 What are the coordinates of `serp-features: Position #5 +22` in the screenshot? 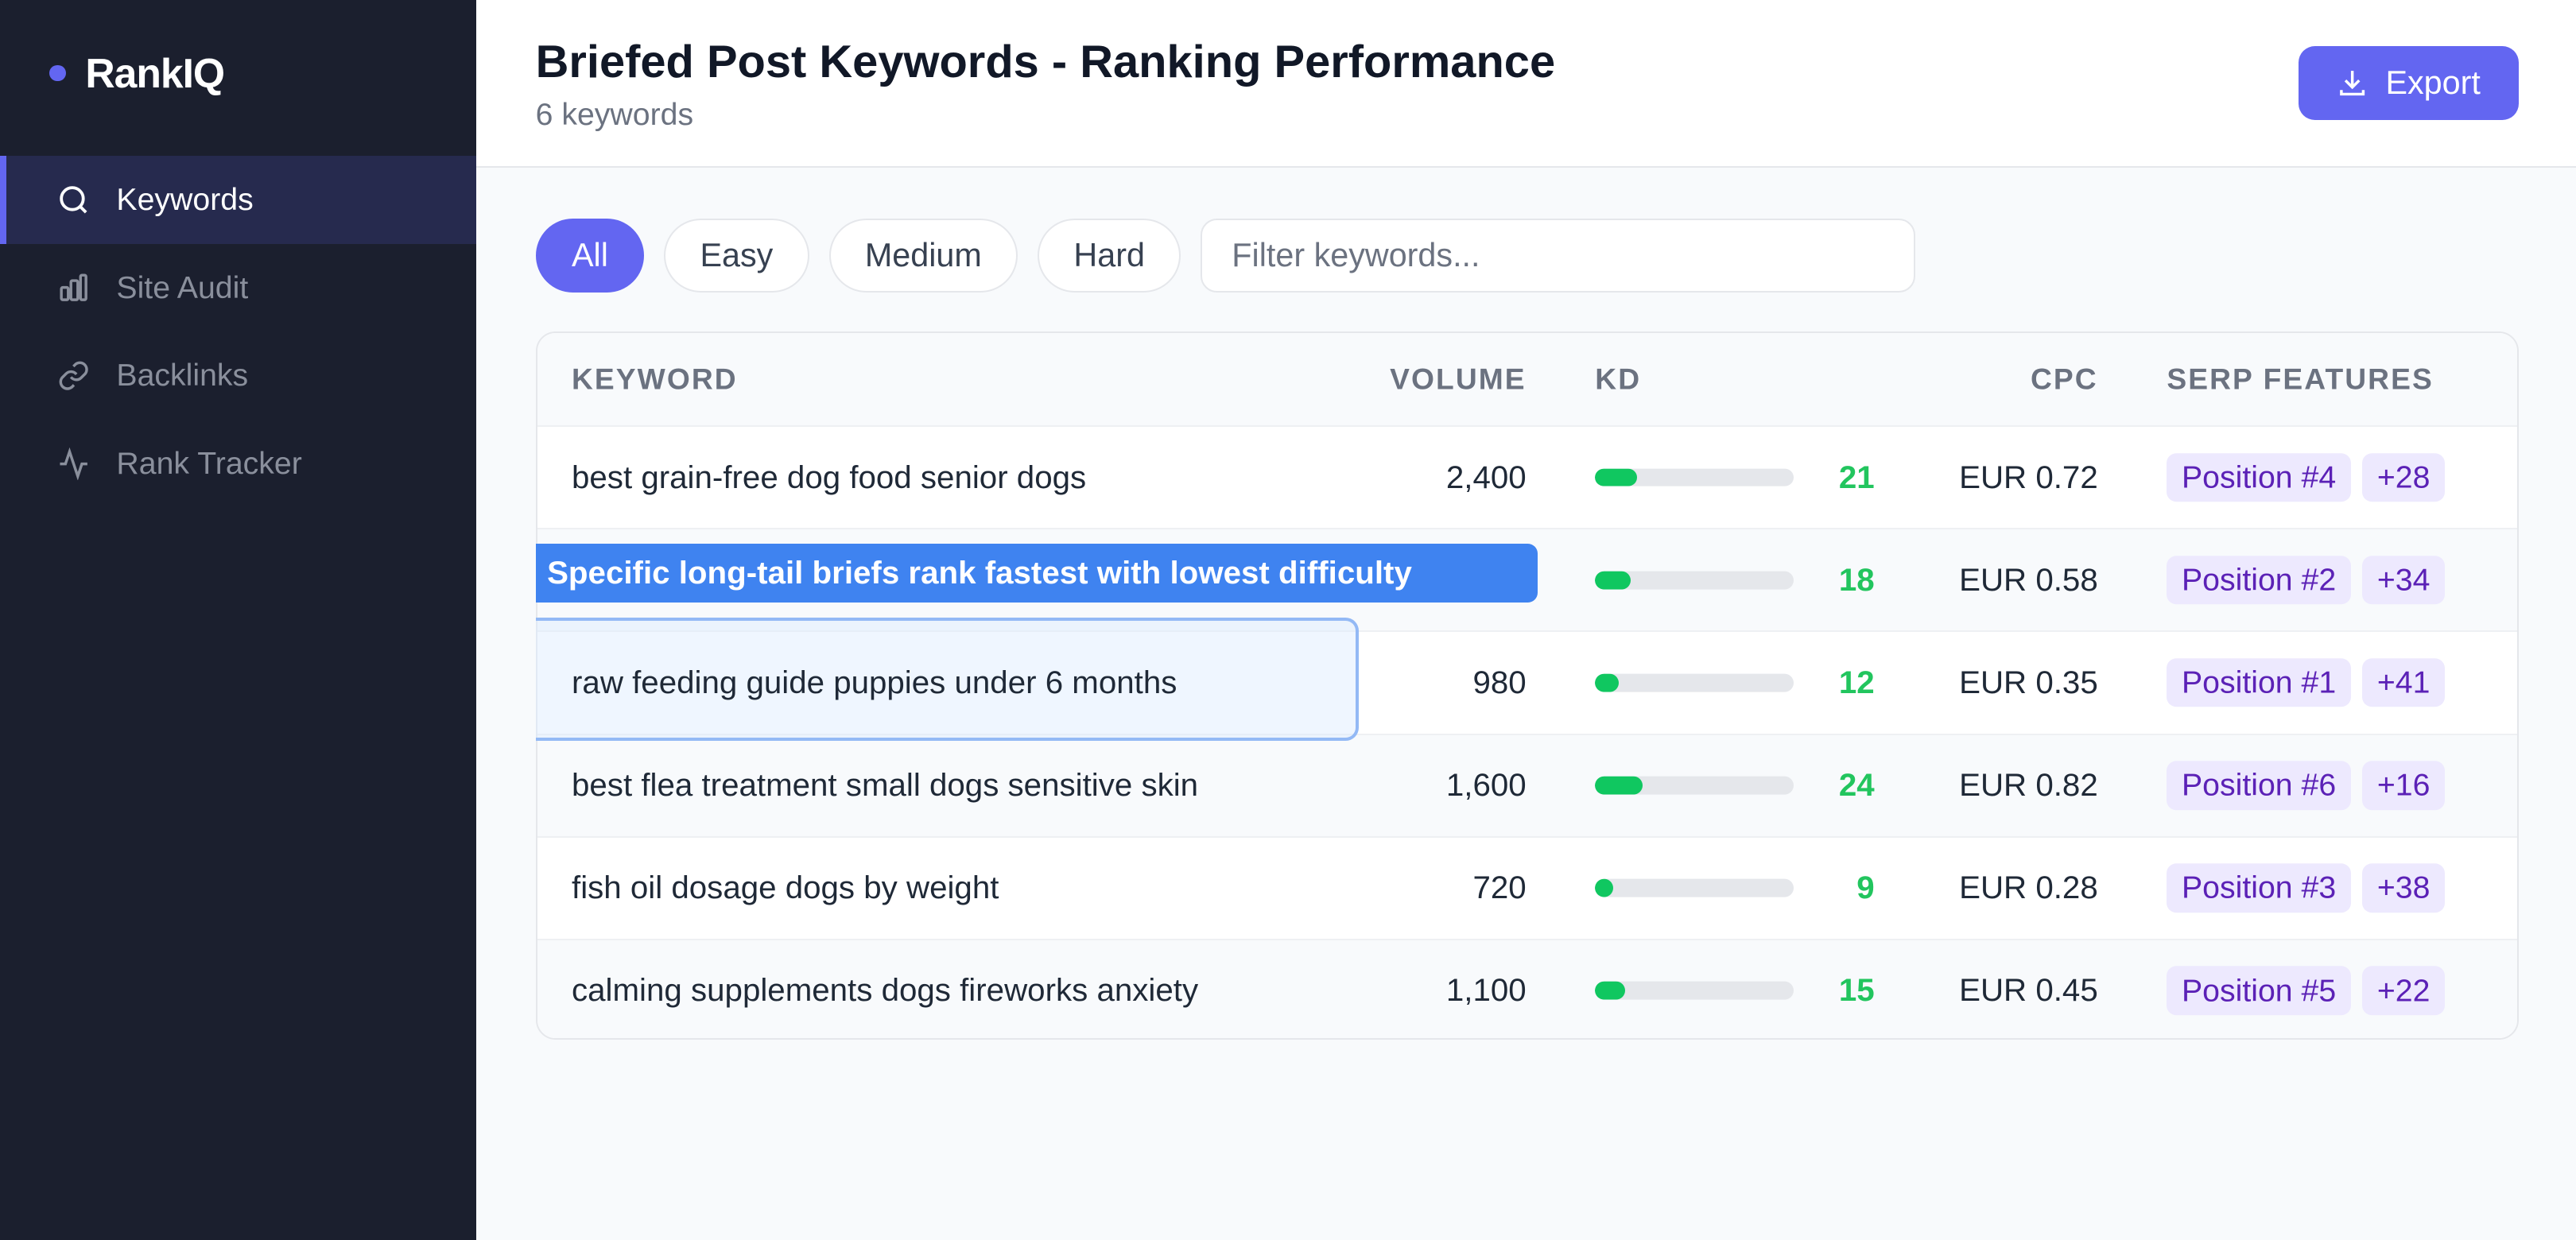 It's located at (2306, 991).